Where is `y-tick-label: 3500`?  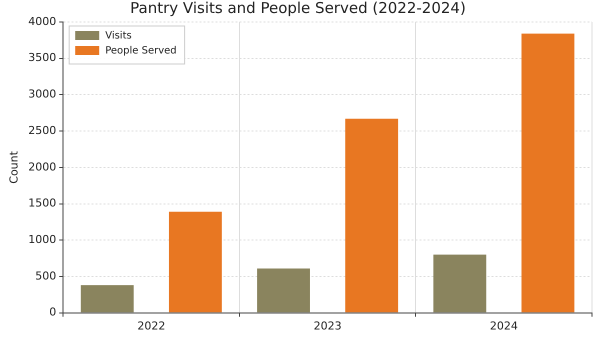
y-tick-label: 3500 is located at coordinates (42, 57).